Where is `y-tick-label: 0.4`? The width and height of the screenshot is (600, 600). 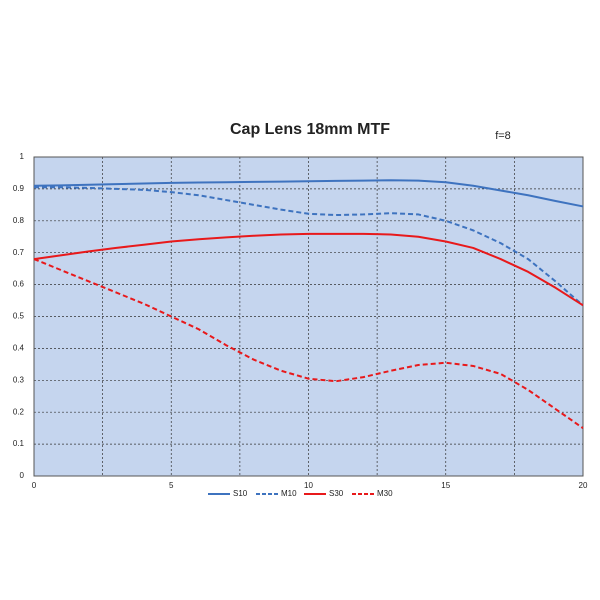 y-tick-label: 0.4 is located at coordinates (19, 348).